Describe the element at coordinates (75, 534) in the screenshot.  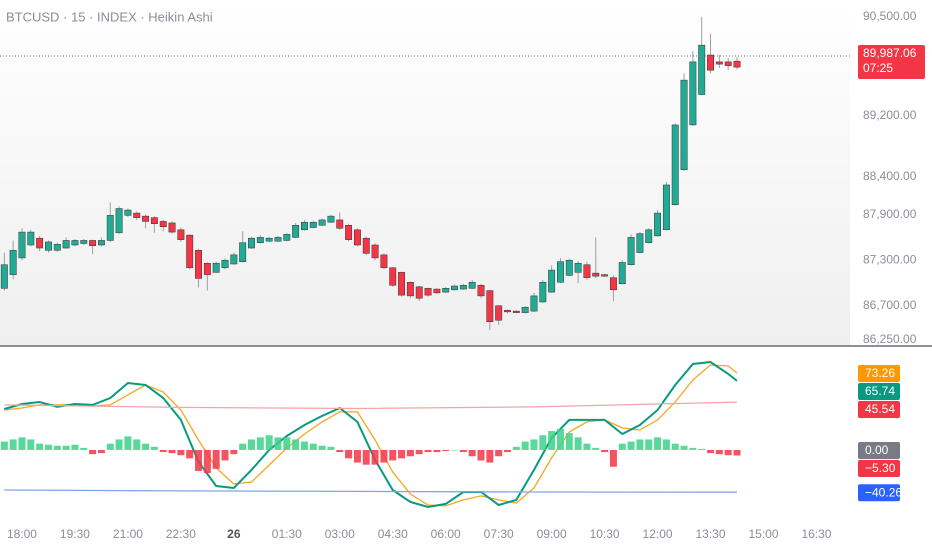
I see `x-tick-label: 19:30` at that location.